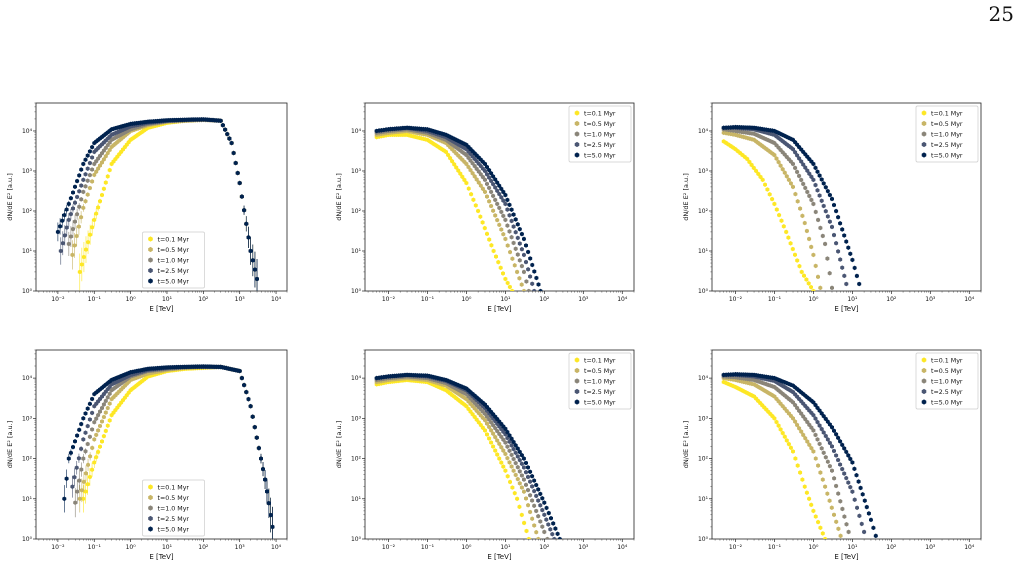 The image size is (1022, 567). Describe the element at coordinates (969, 299) in the screenshot. I see `x-tick-label: 10⁴` at that location.